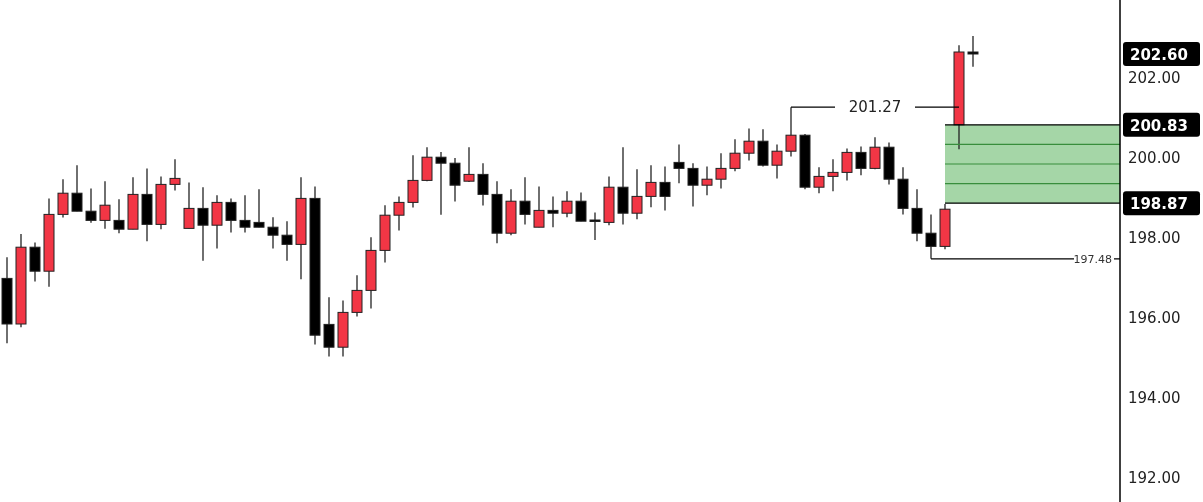 Image resolution: width=1203 pixels, height=502 pixels. Describe the element at coordinates (1159, 125) in the screenshot. I see `ref-line-label: 200.83` at that location.